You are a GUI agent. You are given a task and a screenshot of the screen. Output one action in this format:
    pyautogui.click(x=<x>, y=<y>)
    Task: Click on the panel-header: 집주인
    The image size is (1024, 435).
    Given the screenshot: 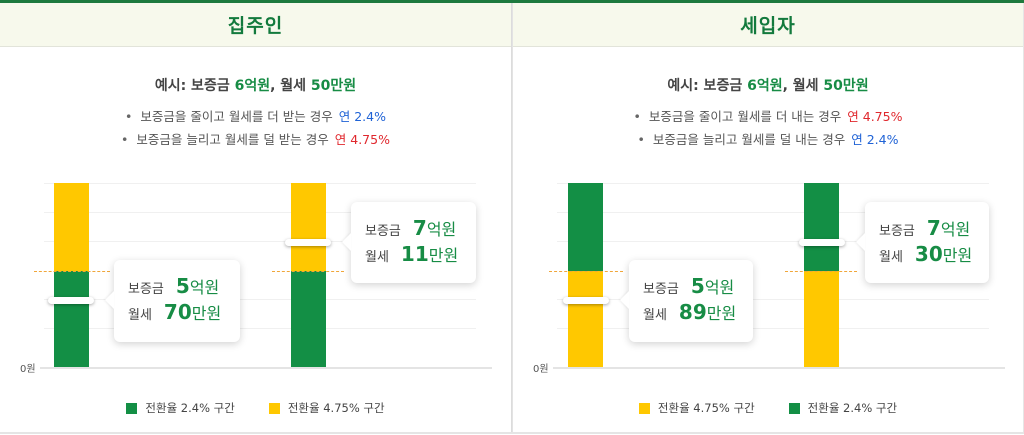 What is the action you would take?
    pyautogui.click(x=255, y=25)
    